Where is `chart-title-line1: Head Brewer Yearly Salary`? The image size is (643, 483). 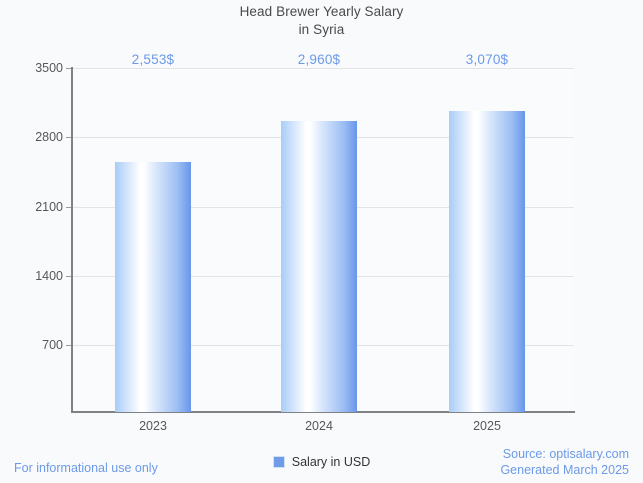 chart-title-line1: Head Brewer Yearly Salary is located at coordinates (321, 11).